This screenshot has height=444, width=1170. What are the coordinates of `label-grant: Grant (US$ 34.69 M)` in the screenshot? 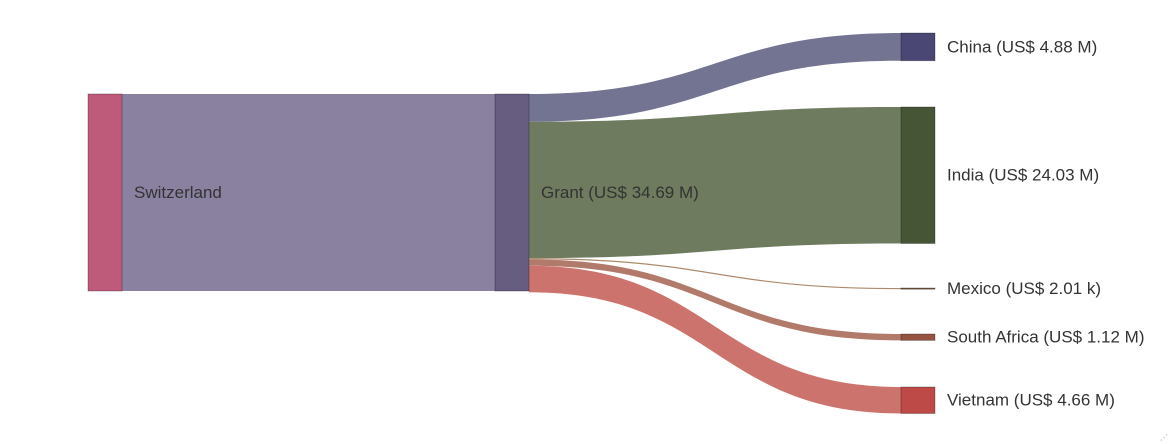 It's located at (620, 192).